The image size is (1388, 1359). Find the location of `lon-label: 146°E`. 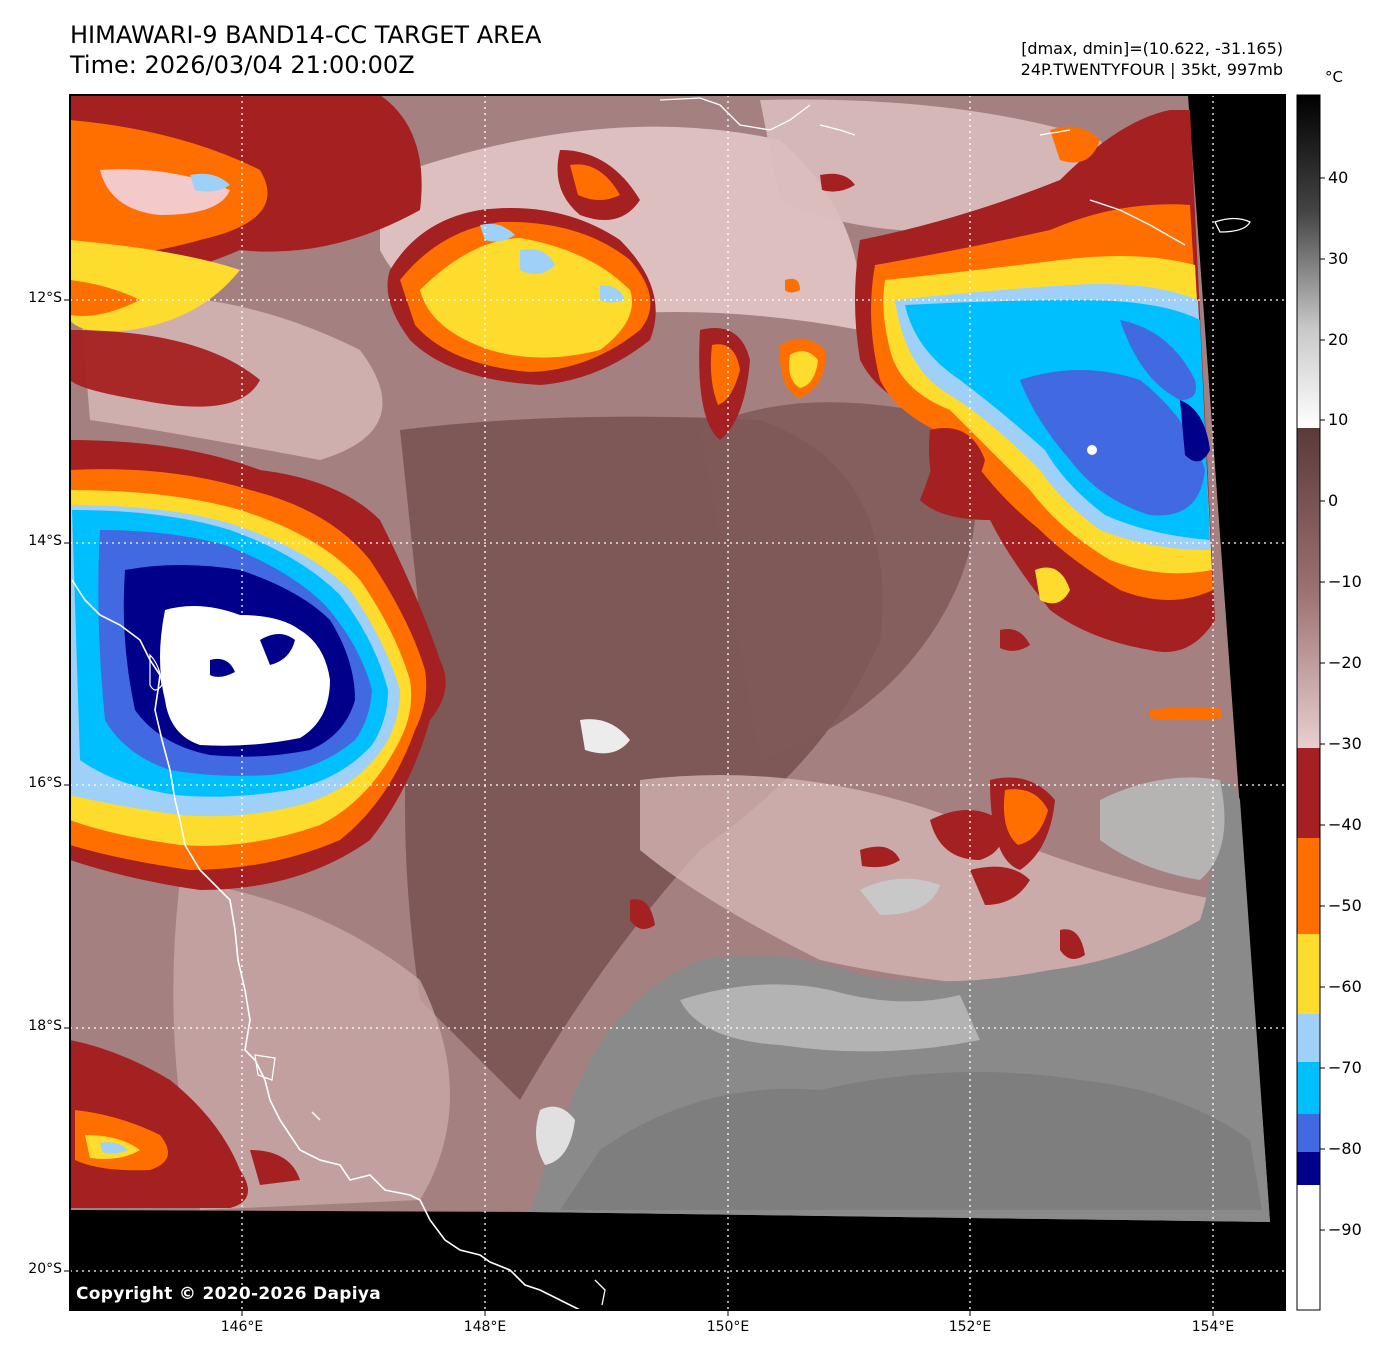

lon-label: 146°E is located at coordinates (242, 1327).